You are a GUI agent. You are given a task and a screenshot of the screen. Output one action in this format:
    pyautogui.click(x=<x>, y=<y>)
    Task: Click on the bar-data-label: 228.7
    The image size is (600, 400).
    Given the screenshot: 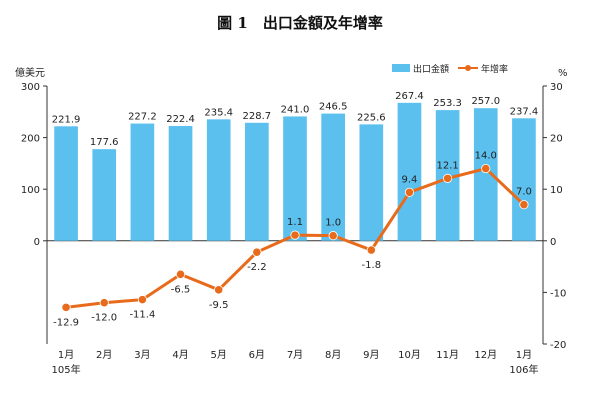 What is the action you would take?
    pyautogui.click(x=257, y=116)
    